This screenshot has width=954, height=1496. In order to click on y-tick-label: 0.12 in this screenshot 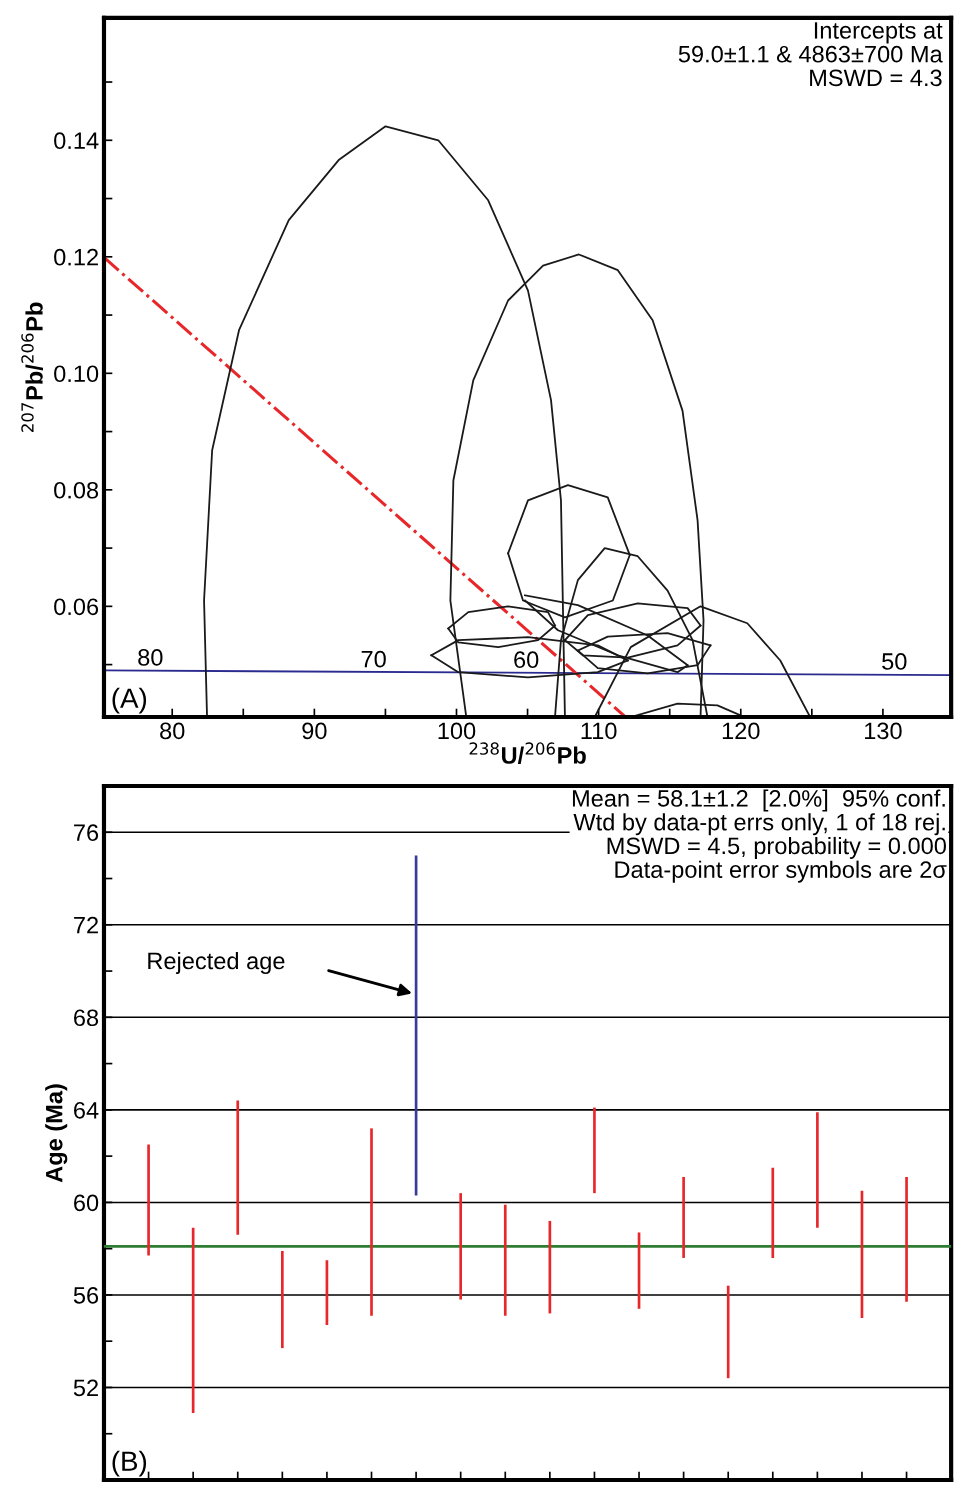, I will do `click(76, 257)`.